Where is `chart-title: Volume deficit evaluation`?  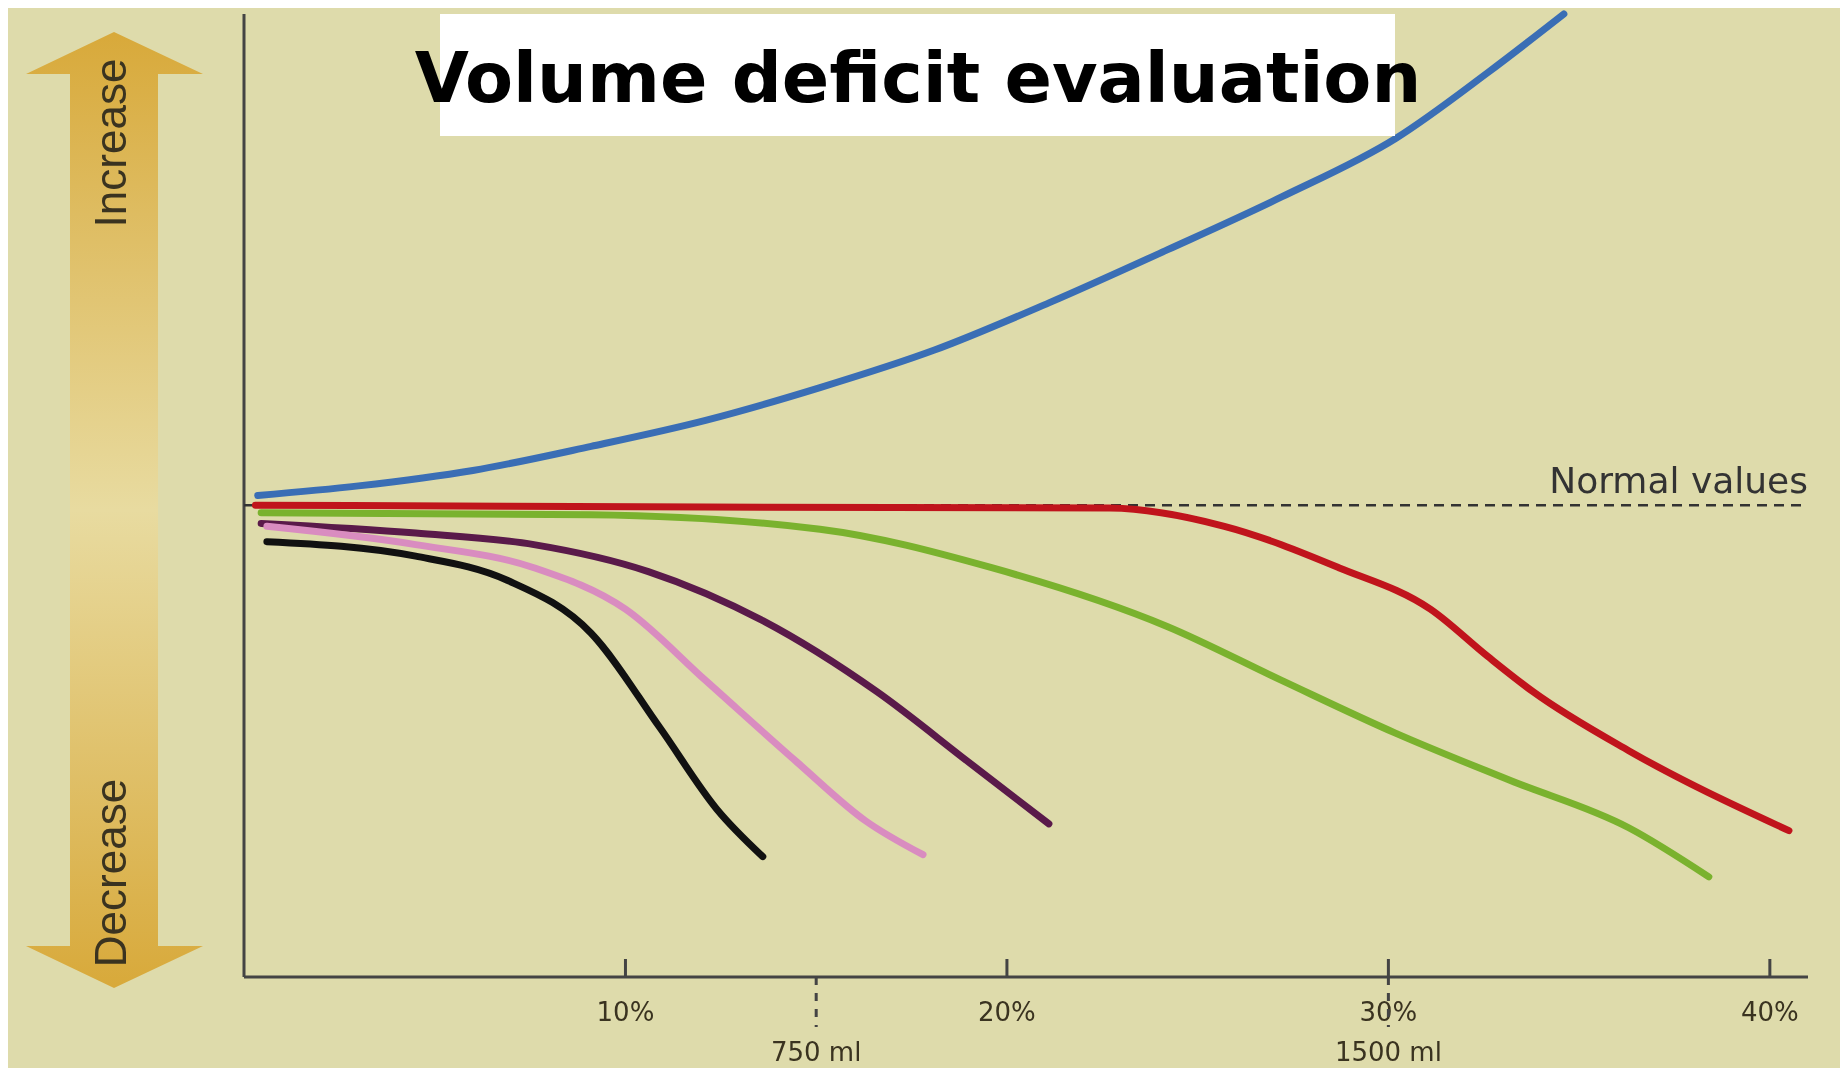 chart-title: Volume deficit evaluation is located at coordinates (918, 78).